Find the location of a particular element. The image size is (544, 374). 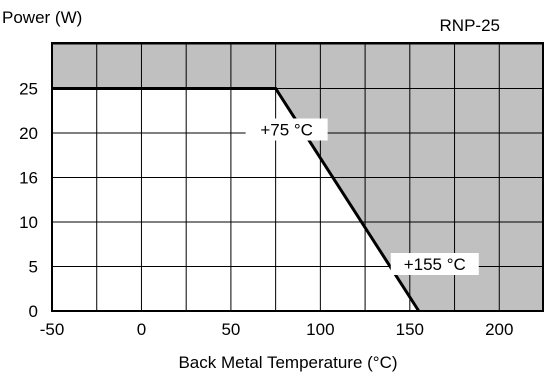

x-tick-label: 50 is located at coordinates (230, 329).